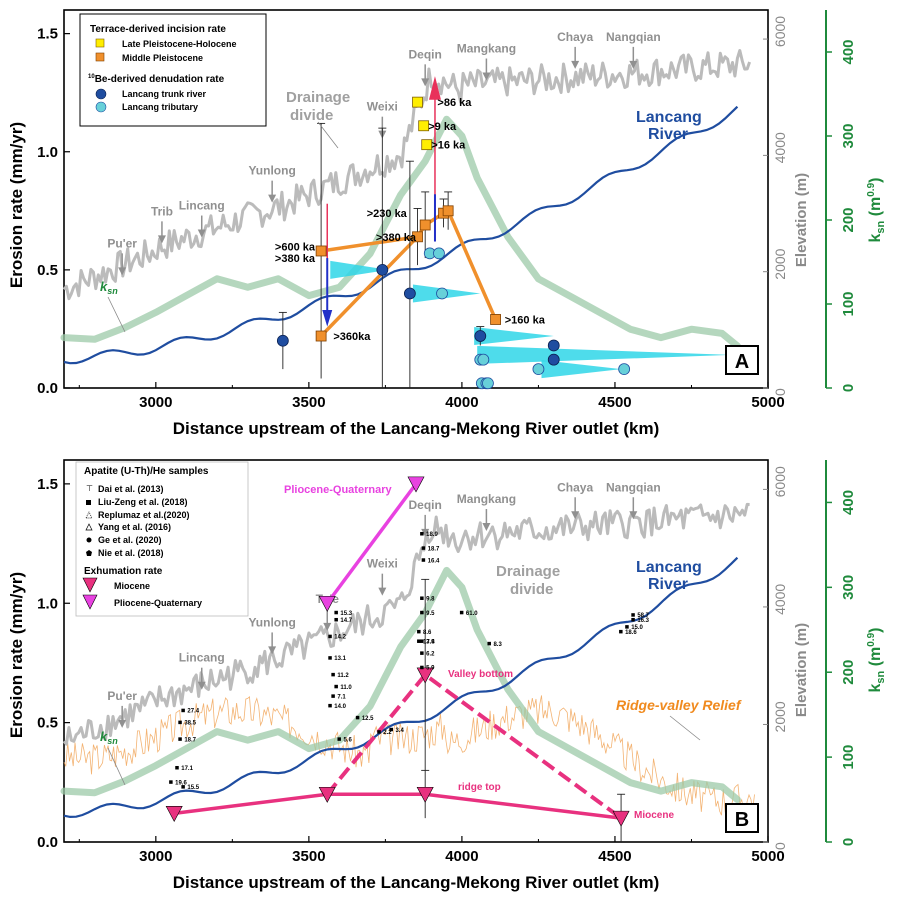 This screenshot has height=900, width=897. What do you see at coordinates (101, 107) in the screenshot?
I see `legend-a-trib-swatch` at bounding box center [101, 107].